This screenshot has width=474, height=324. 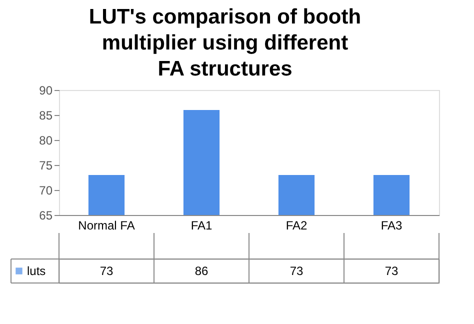 I want to click on chart-title: LUT's comparison of booth multiplier using different FA structures, so click(x=225, y=43).